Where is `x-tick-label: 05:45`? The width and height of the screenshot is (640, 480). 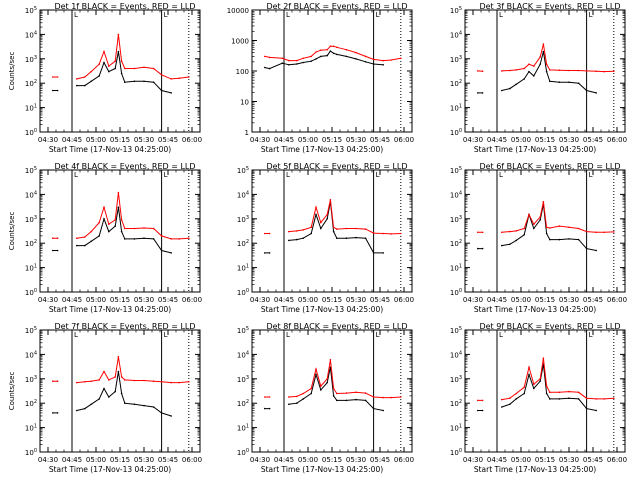 x-tick-label: 05:45 is located at coordinates (168, 140).